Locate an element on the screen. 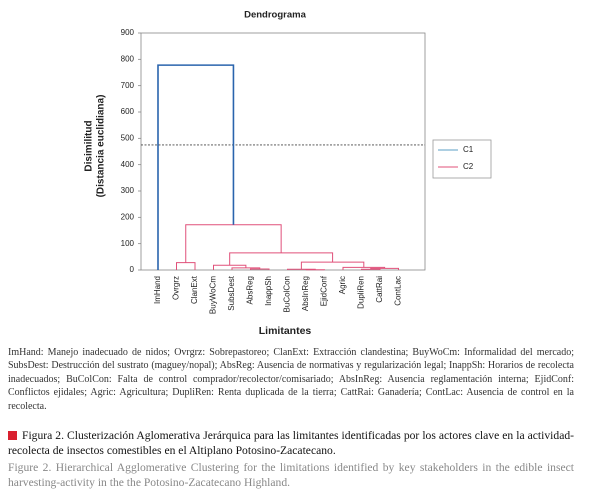 This screenshot has width=589, height=494. leaf-label: ContLac is located at coordinates (398, 291).